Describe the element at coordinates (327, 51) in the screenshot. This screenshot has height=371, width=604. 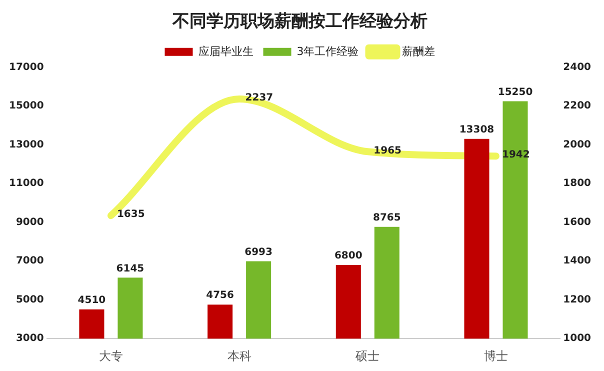
I see `legend-label: 3年工作经验` at that location.